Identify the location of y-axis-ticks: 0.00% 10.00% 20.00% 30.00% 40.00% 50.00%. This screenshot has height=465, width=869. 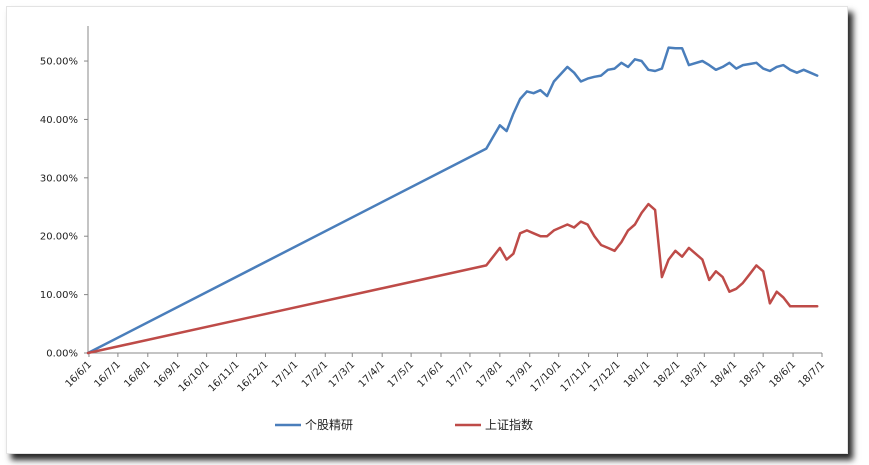
(64, 208).